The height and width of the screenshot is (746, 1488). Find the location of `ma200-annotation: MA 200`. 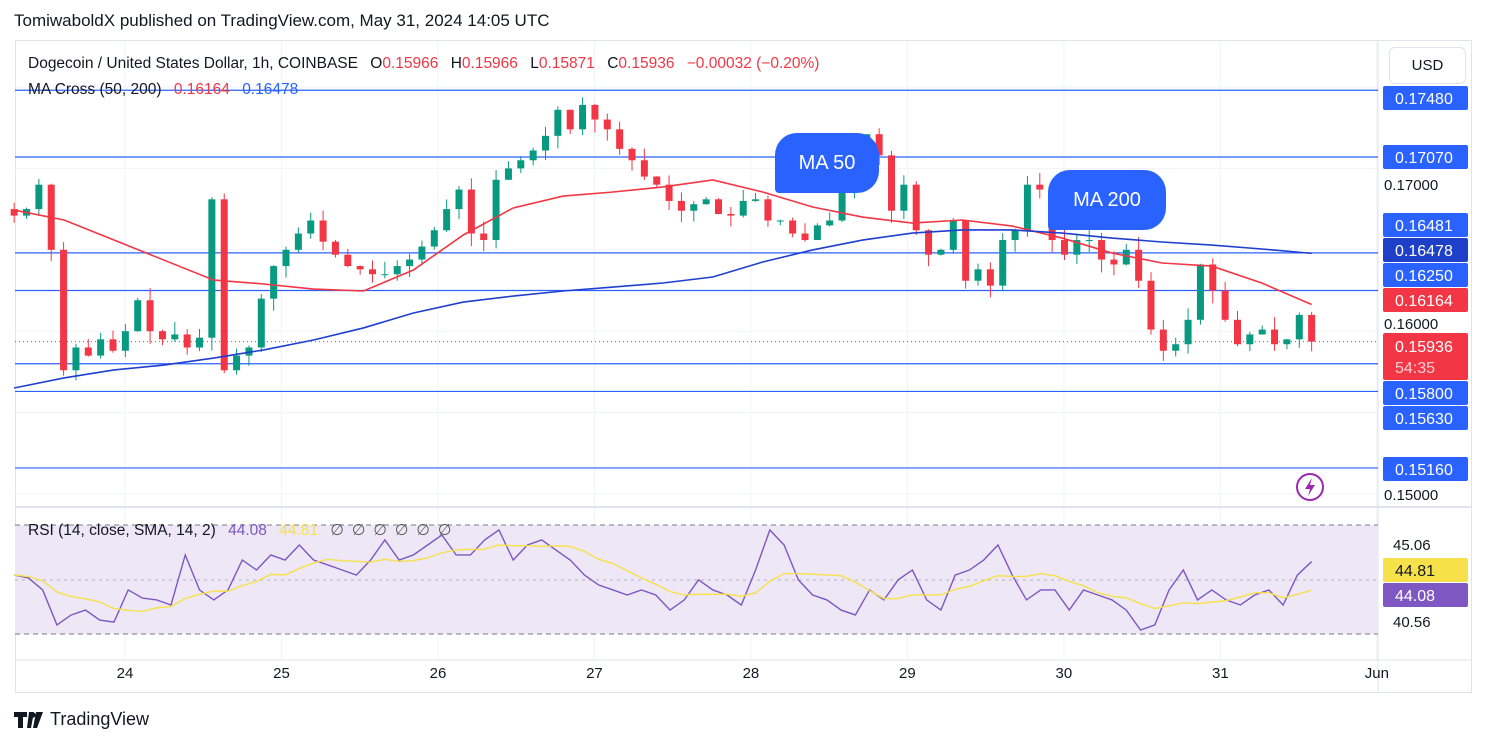

ma200-annotation: MA 200 is located at coordinates (1107, 200).